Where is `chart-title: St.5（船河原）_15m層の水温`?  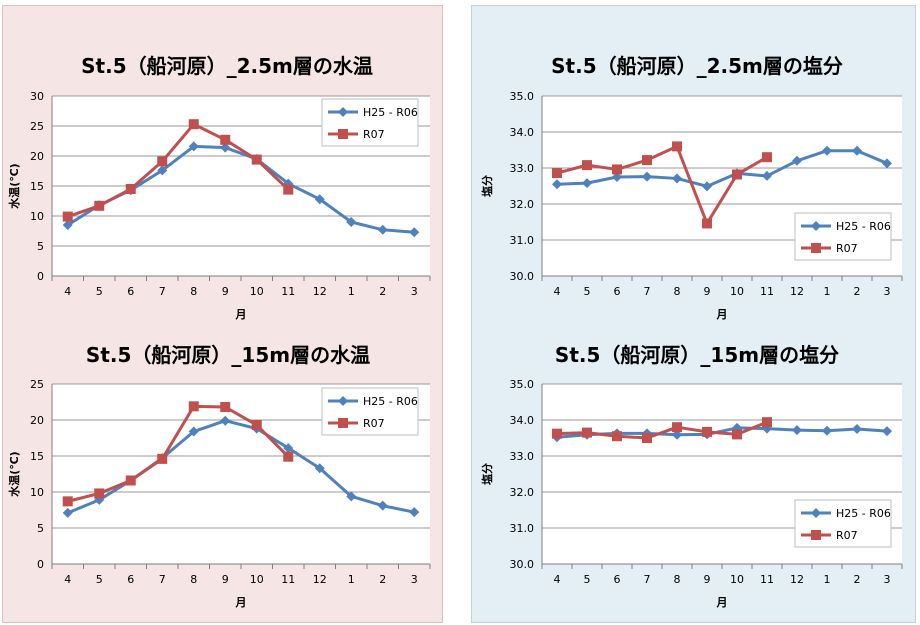
chart-title: St.5（船河原）_15m層の水温 is located at coordinates (228, 355).